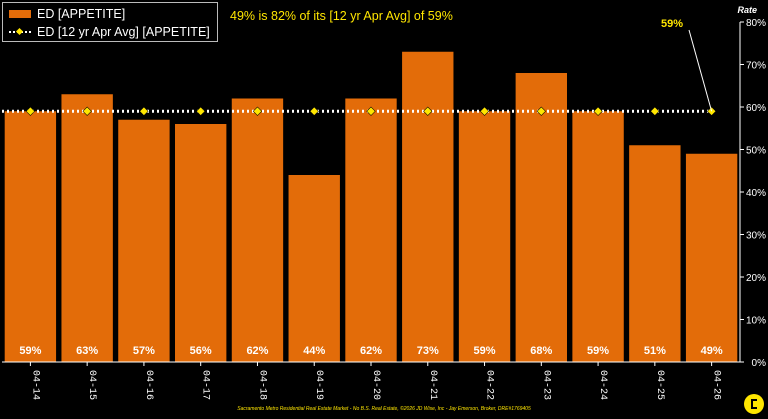 The width and height of the screenshot is (768, 419). Describe the element at coordinates (756, 278) in the screenshot. I see `y-tick-label: 20%` at that location.